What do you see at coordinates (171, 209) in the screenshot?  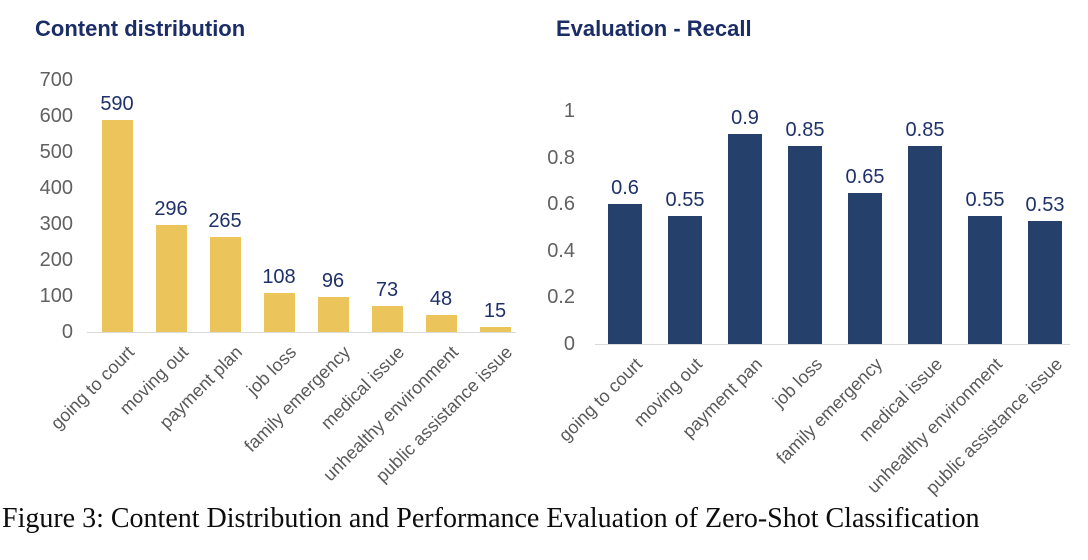 I see `bar-value-label: 296` at bounding box center [171, 209].